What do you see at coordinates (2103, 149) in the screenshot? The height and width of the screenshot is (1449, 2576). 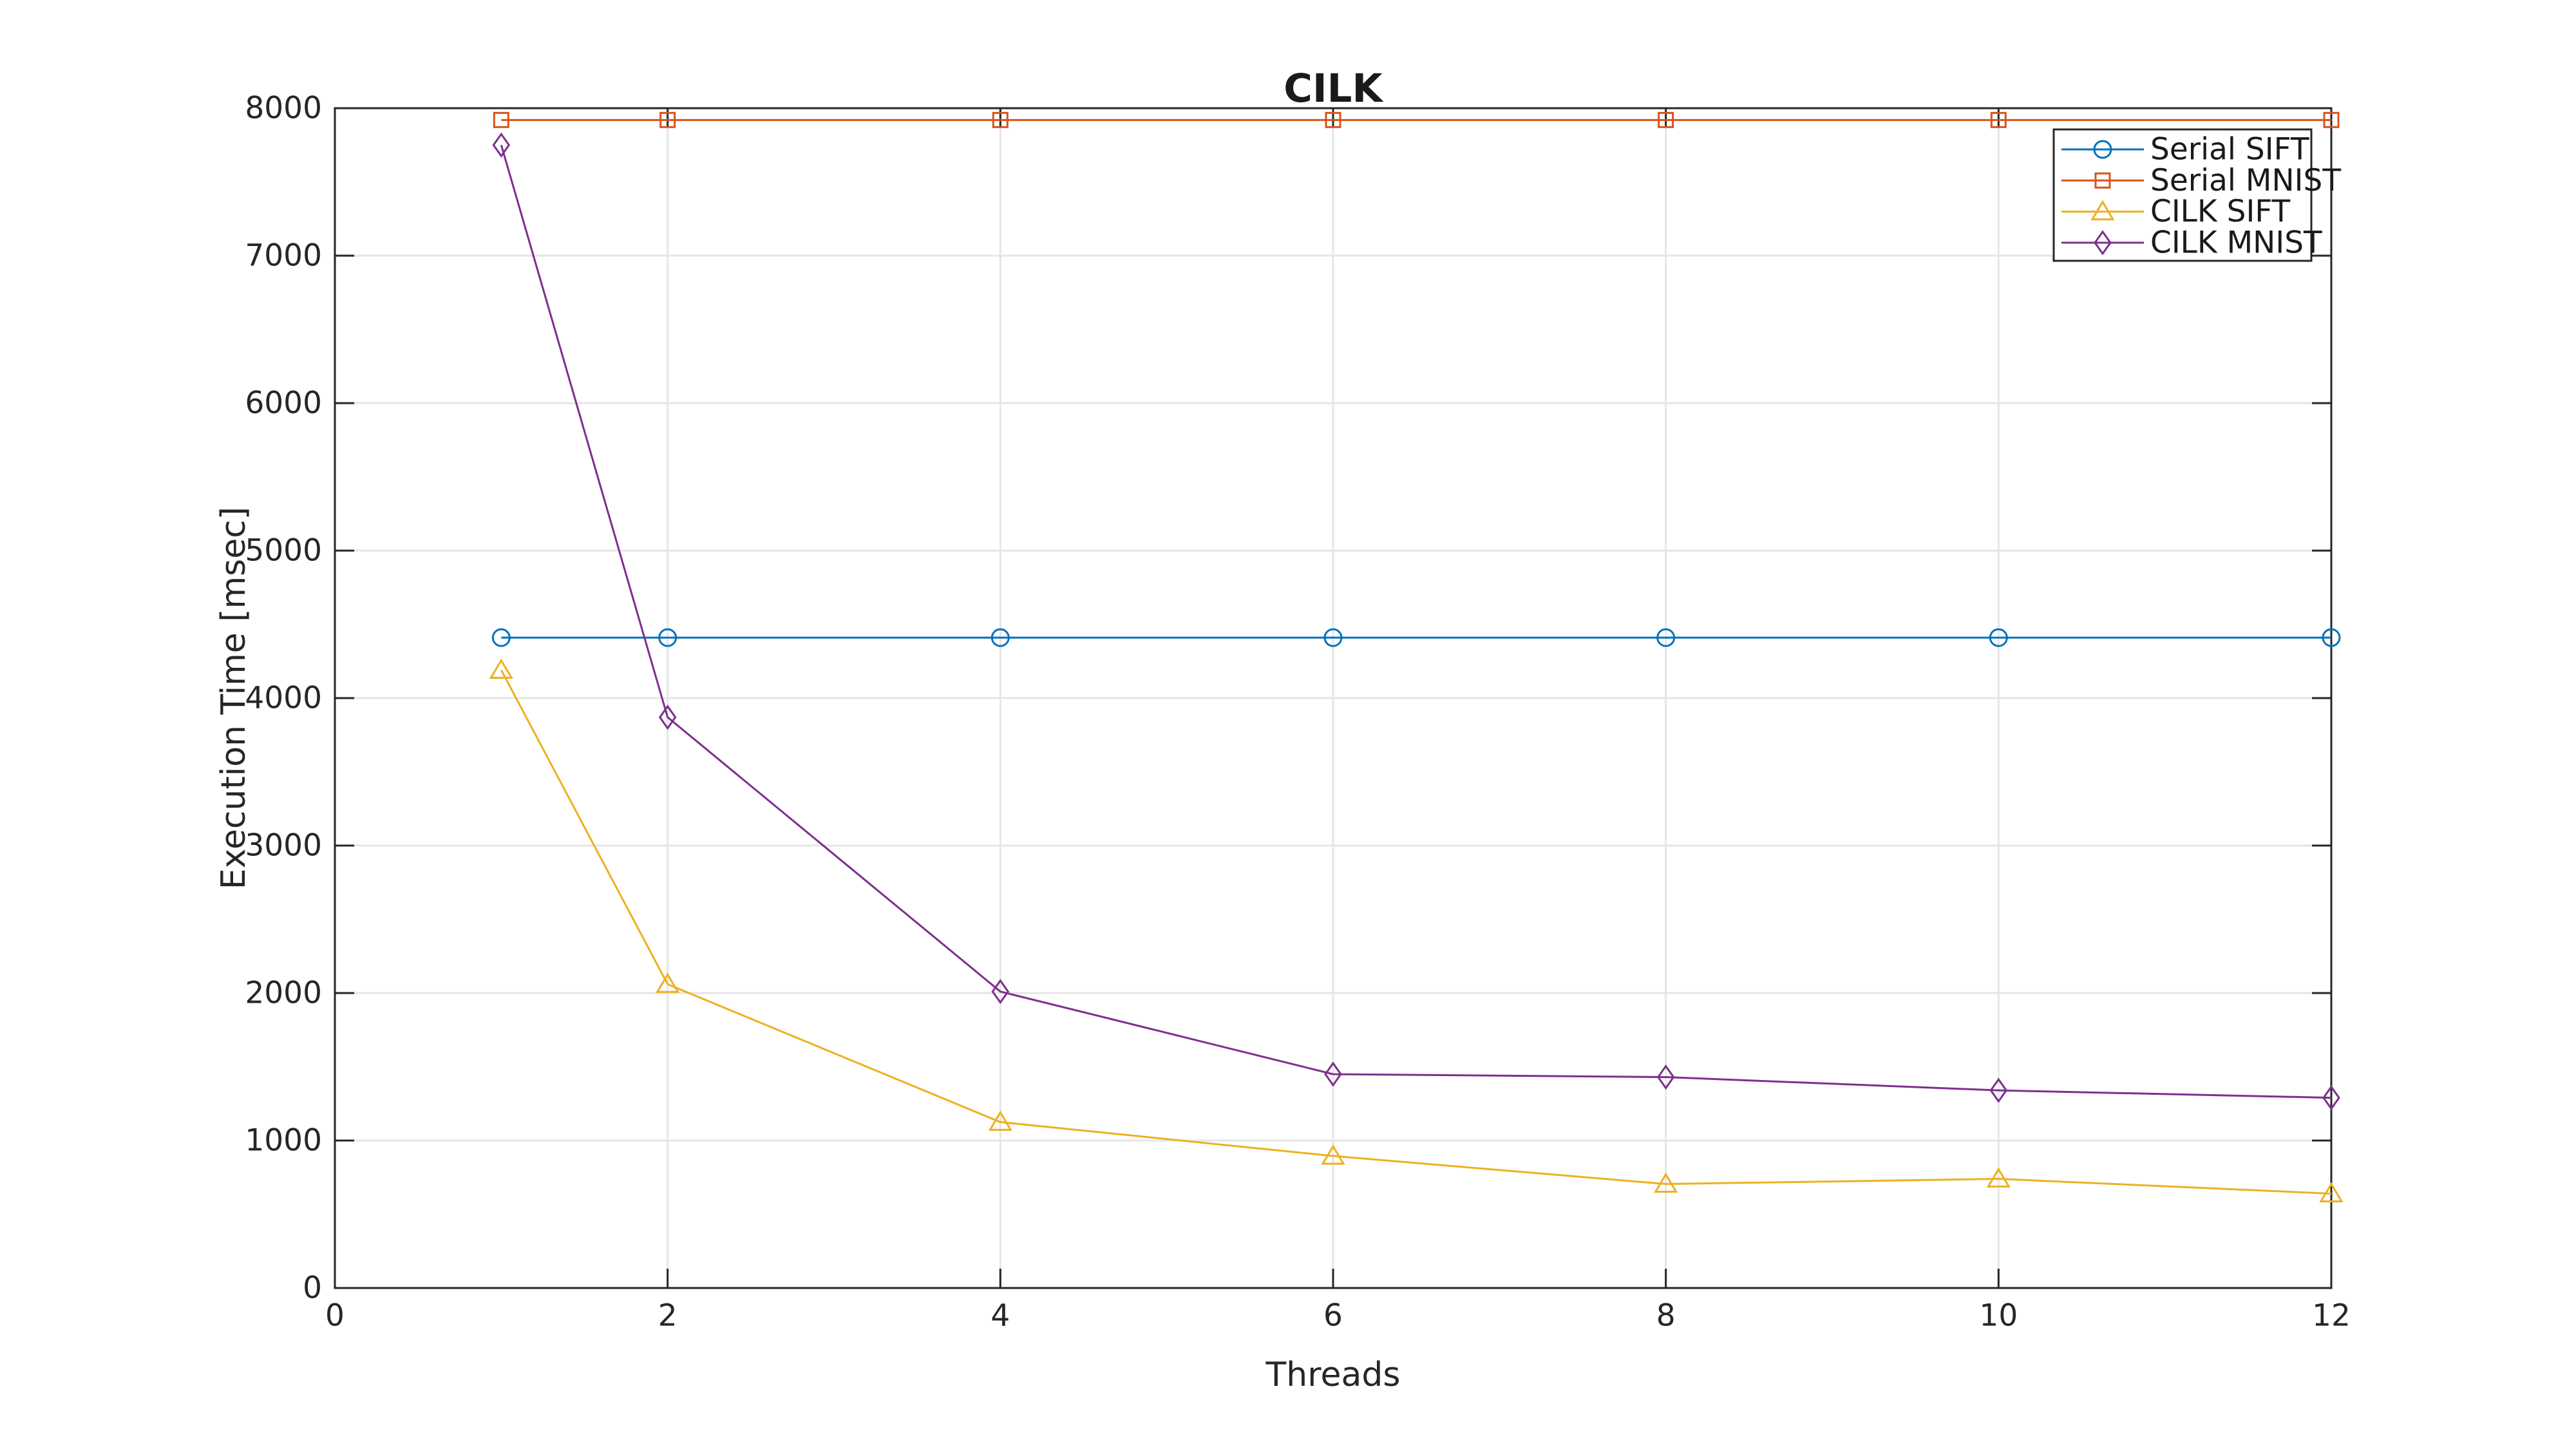 I see `legend-marker-circle-icon` at bounding box center [2103, 149].